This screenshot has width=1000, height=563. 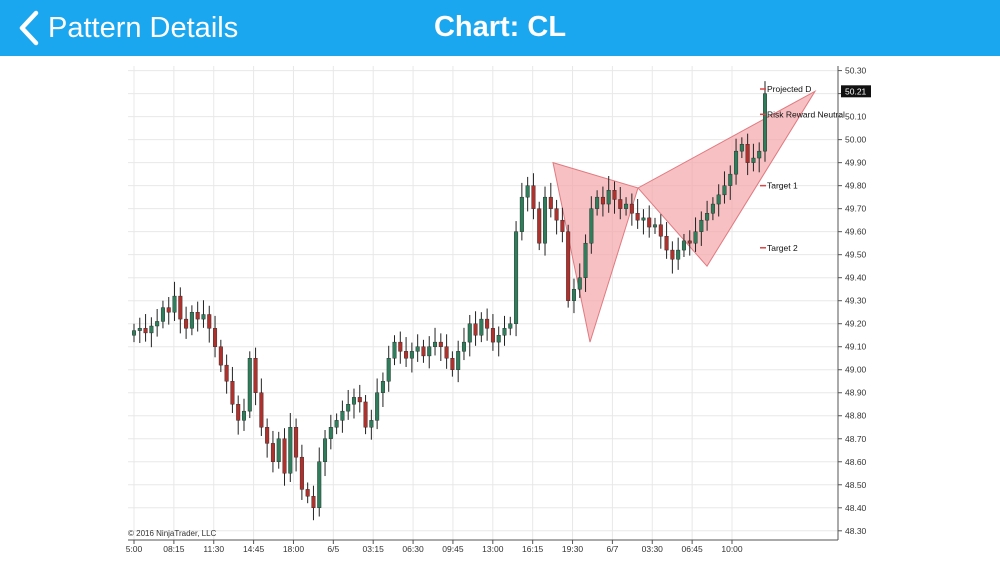 What do you see at coordinates (172, 533) in the screenshot?
I see `copyright-label: © 2016 NinjaTrader, LLC` at bounding box center [172, 533].